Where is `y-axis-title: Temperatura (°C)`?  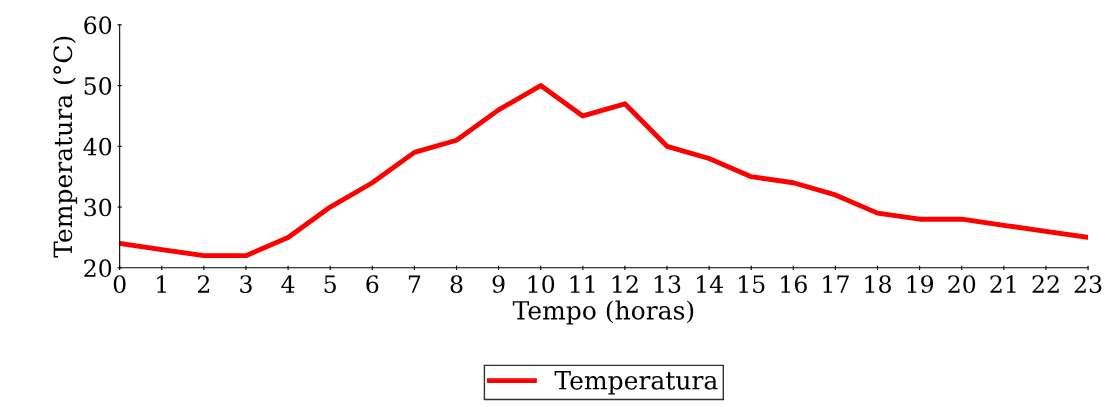 y-axis-title: Temperatura (°C) is located at coordinates (65, 147).